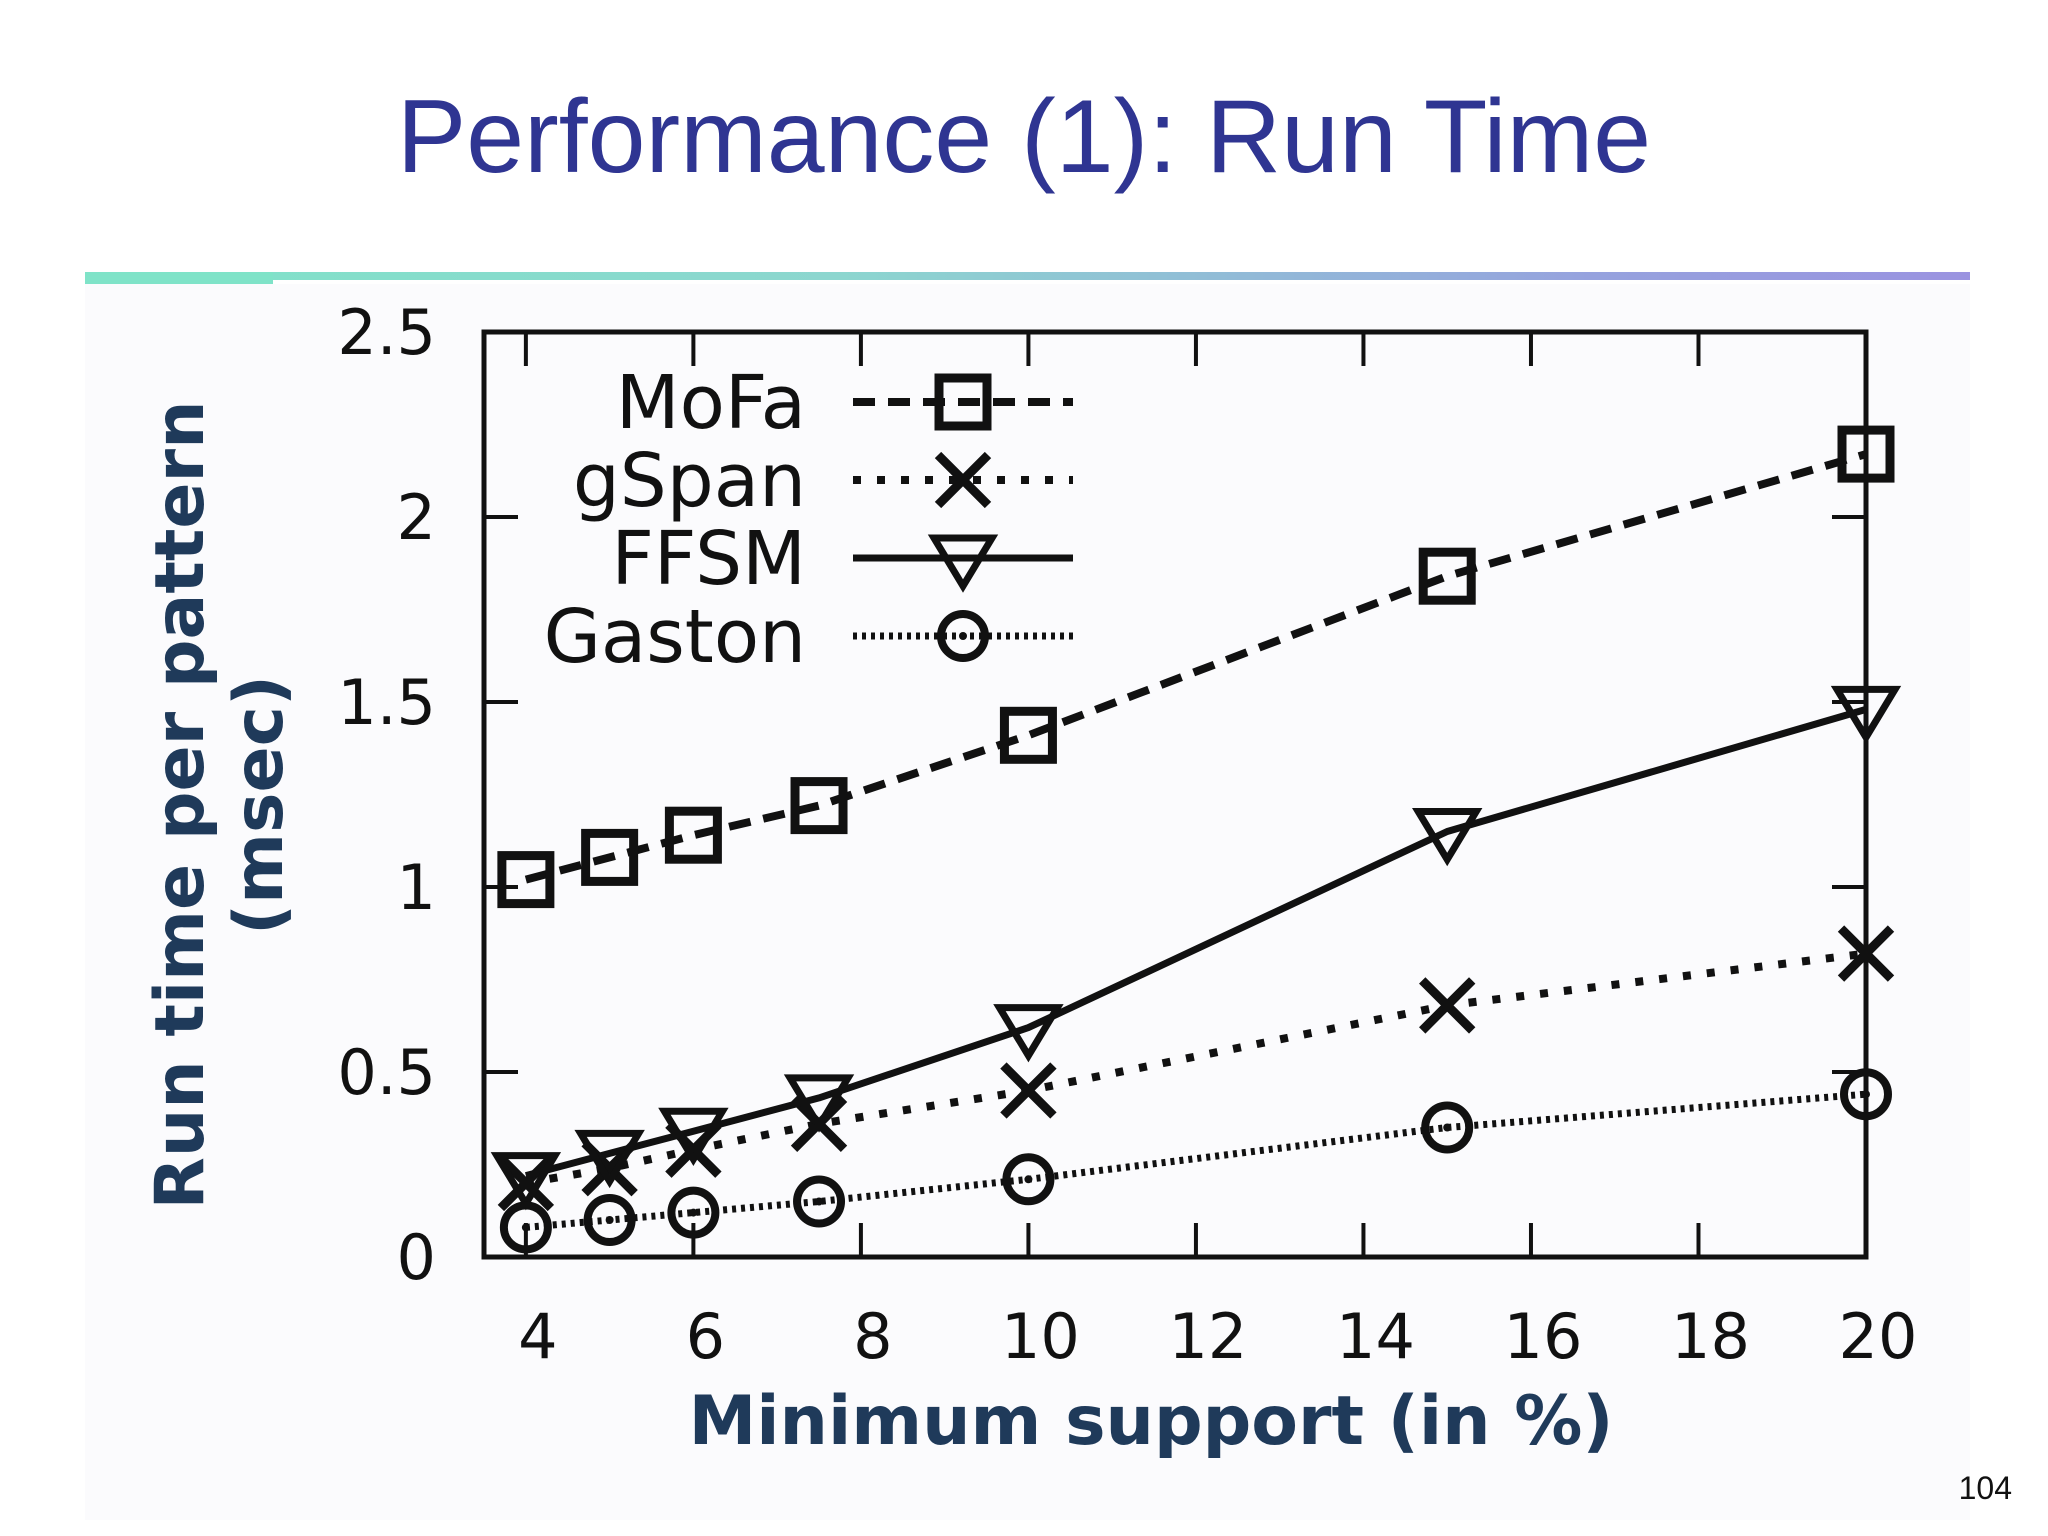 This screenshot has height=1536, width=2048. Describe the element at coordinates (416, 1257) in the screenshot. I see `y-tick-label: 0` at that location.